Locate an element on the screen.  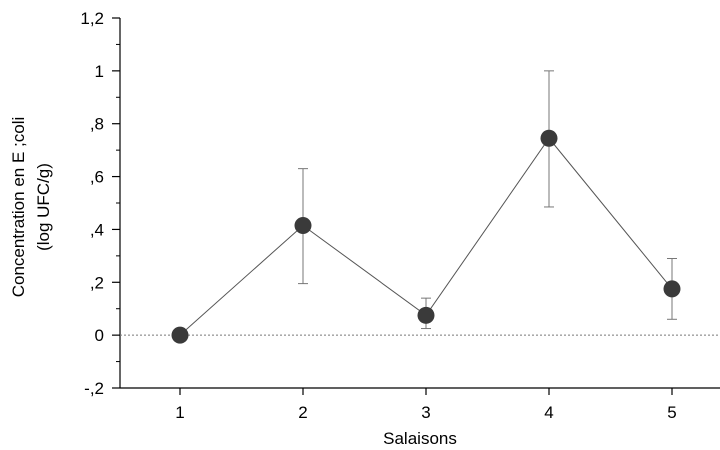
y-axis-title-line-2: (log UFC/g) is located at coordinates (43, 207).